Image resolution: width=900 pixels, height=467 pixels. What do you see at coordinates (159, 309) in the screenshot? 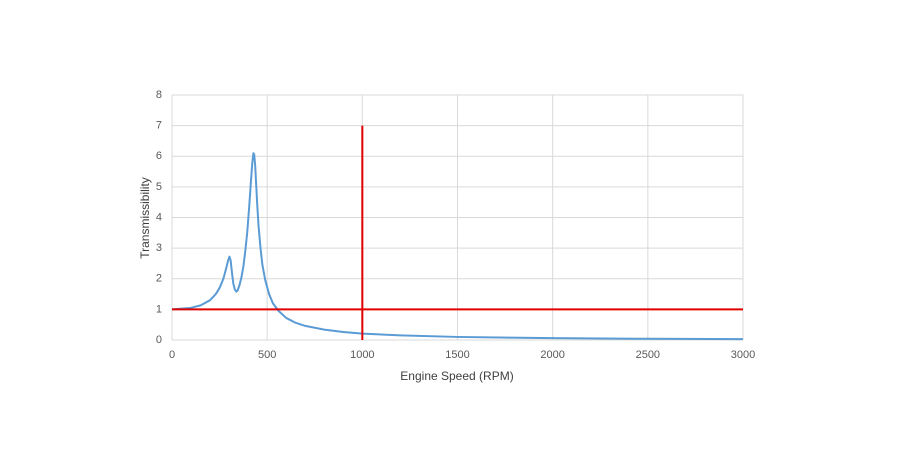
I see `y-tick-label: 1` at bounding box center [159, 309].